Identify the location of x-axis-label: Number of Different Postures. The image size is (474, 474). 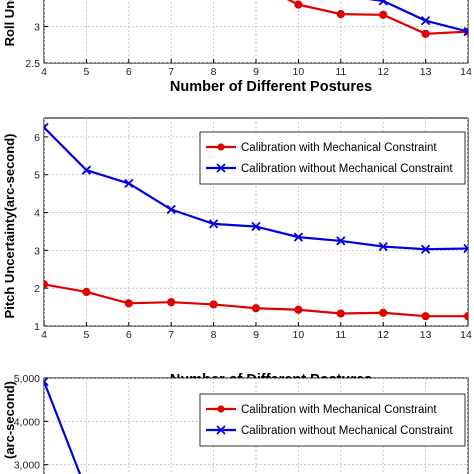
(271, 87).